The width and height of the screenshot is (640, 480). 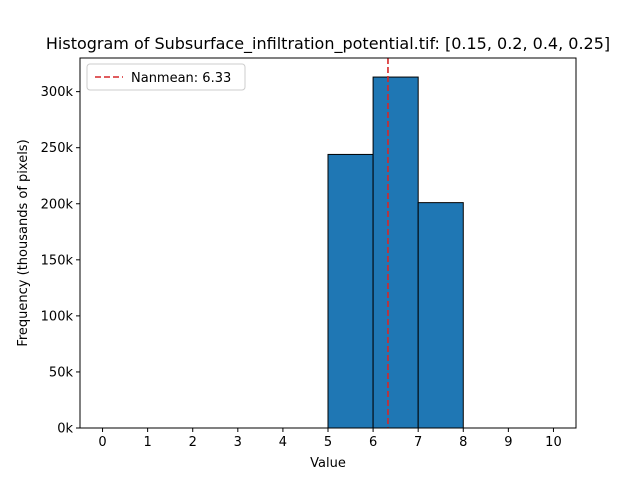 I want to click on y-tick-label: 250k, so click(x=57, y=148).